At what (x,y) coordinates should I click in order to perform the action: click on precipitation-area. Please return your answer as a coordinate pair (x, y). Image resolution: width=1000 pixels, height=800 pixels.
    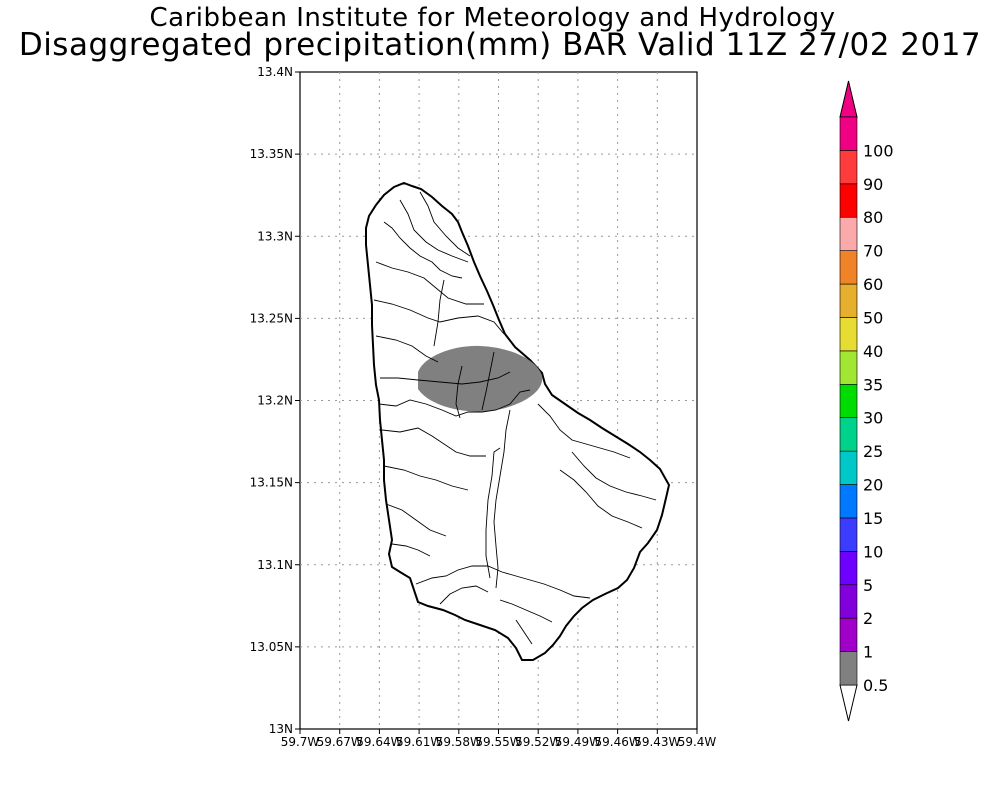
    Looking at the image, I should click on (480, 378).